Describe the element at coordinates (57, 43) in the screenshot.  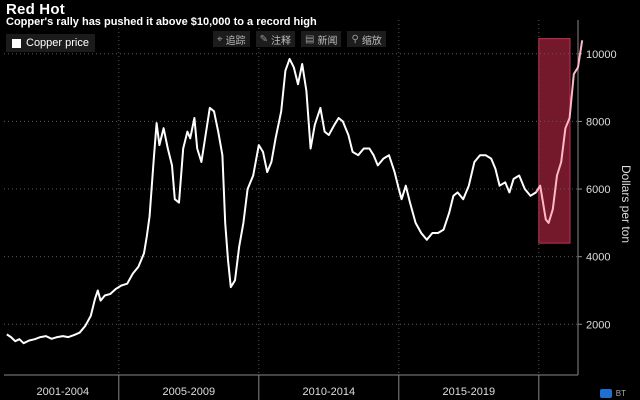
I see `legend-label: Copper price` at that location.